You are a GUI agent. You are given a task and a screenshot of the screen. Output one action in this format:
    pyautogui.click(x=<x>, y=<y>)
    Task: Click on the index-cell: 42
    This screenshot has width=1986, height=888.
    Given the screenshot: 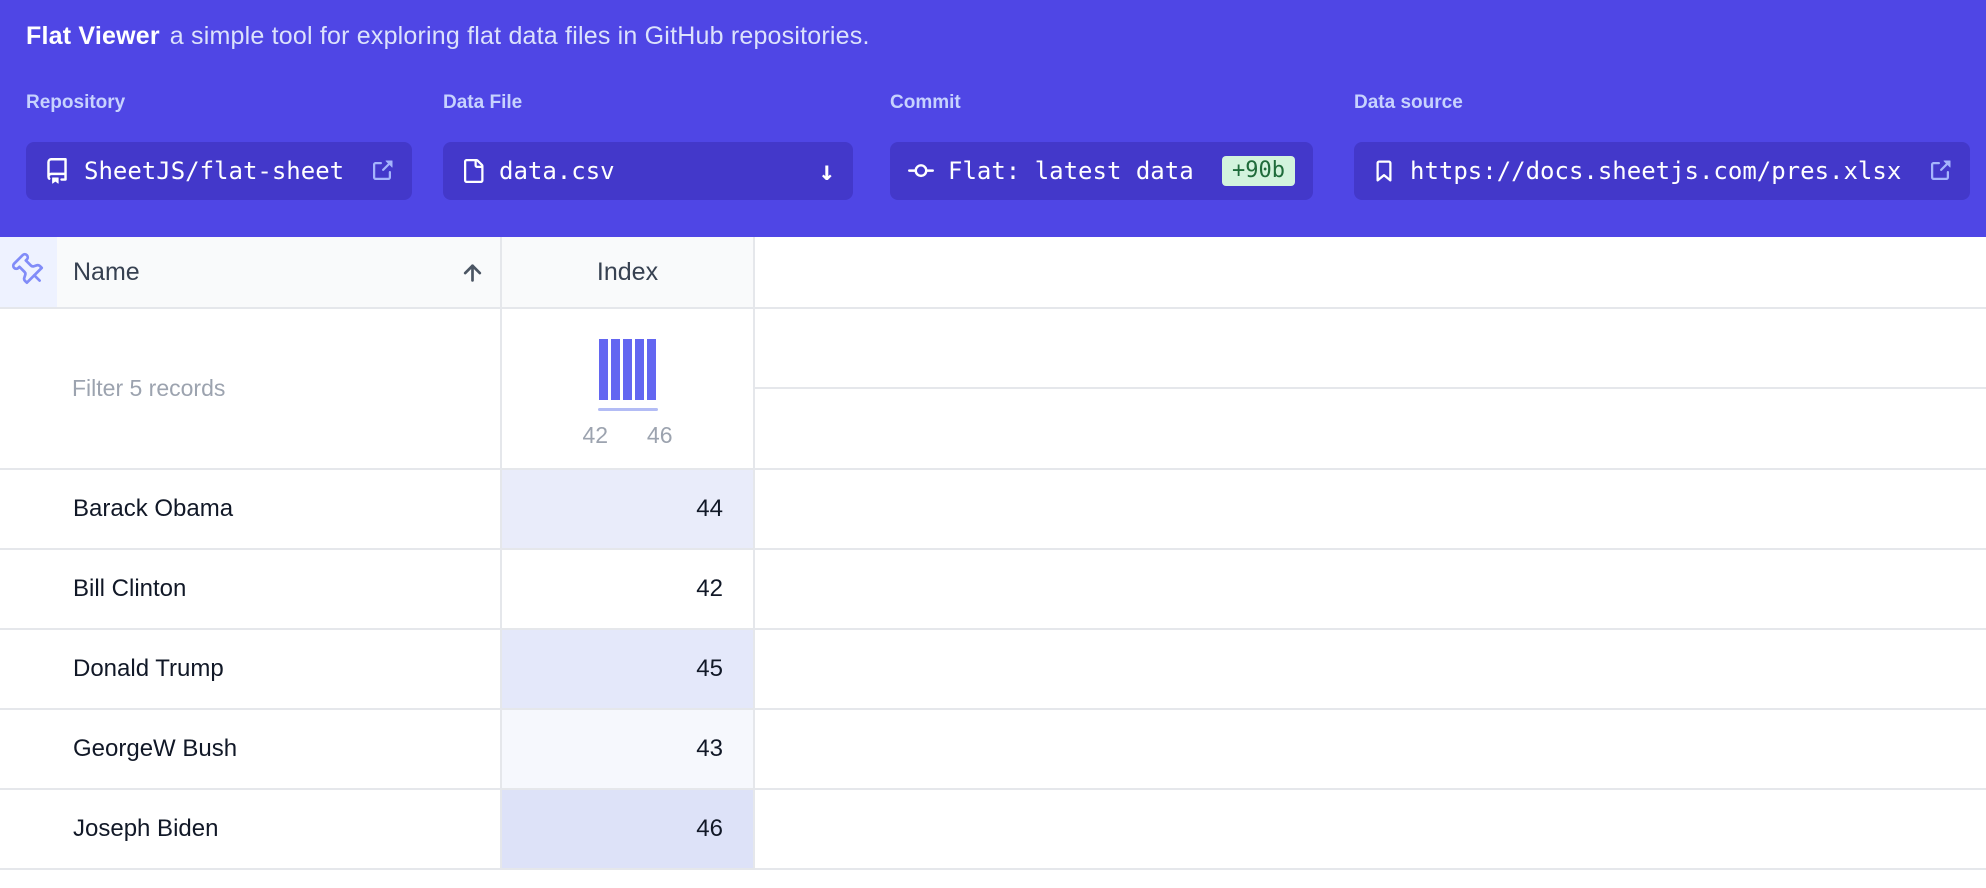 What is the action you would take?
    pyautogui.click(x=628, y=589)
    